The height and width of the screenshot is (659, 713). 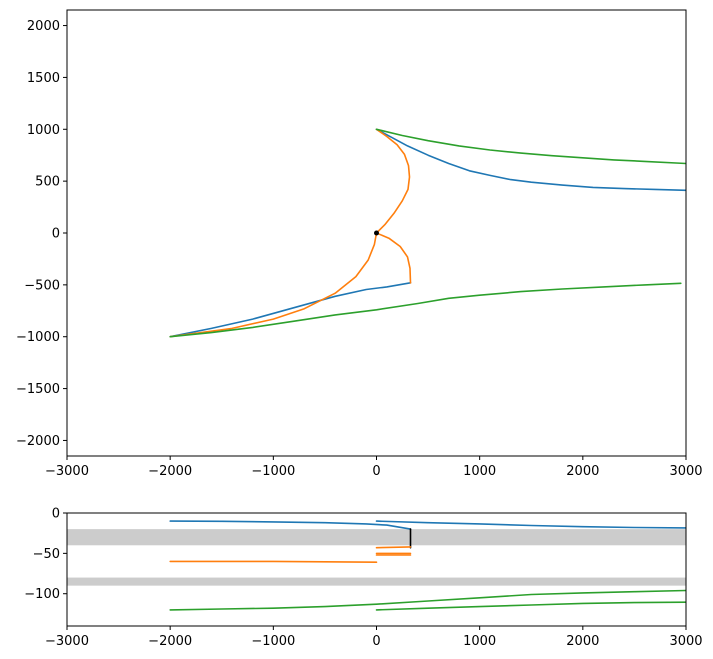 I want to click on bottom-y-tick-label-2: −100, so click(x=42, y=594).